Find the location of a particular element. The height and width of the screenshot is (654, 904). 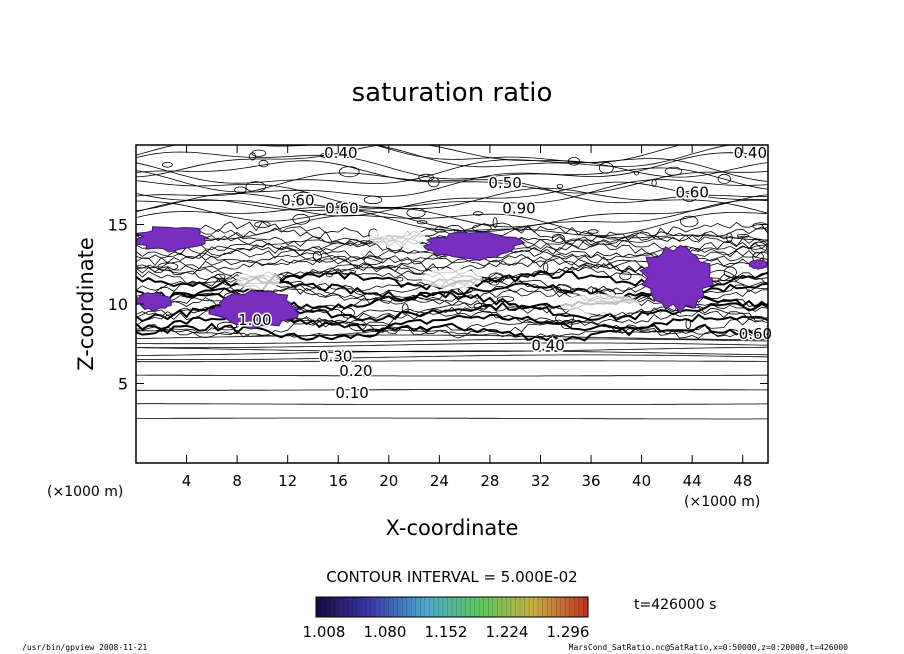

colorbar-tick-label: 1.008 is located at coordinates (324, 632).